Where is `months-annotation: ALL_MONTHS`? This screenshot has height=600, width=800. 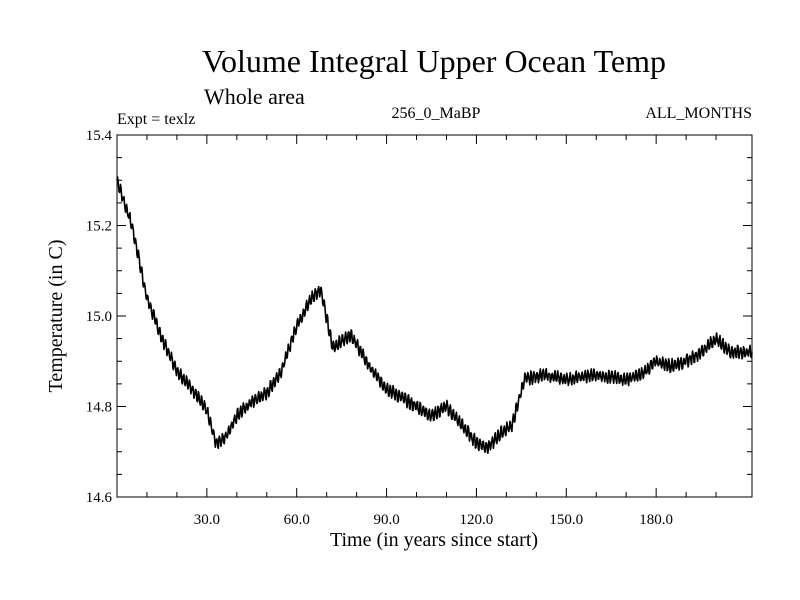 months-annotation: ALL_MONTHS is located at coordinates (698, 113).